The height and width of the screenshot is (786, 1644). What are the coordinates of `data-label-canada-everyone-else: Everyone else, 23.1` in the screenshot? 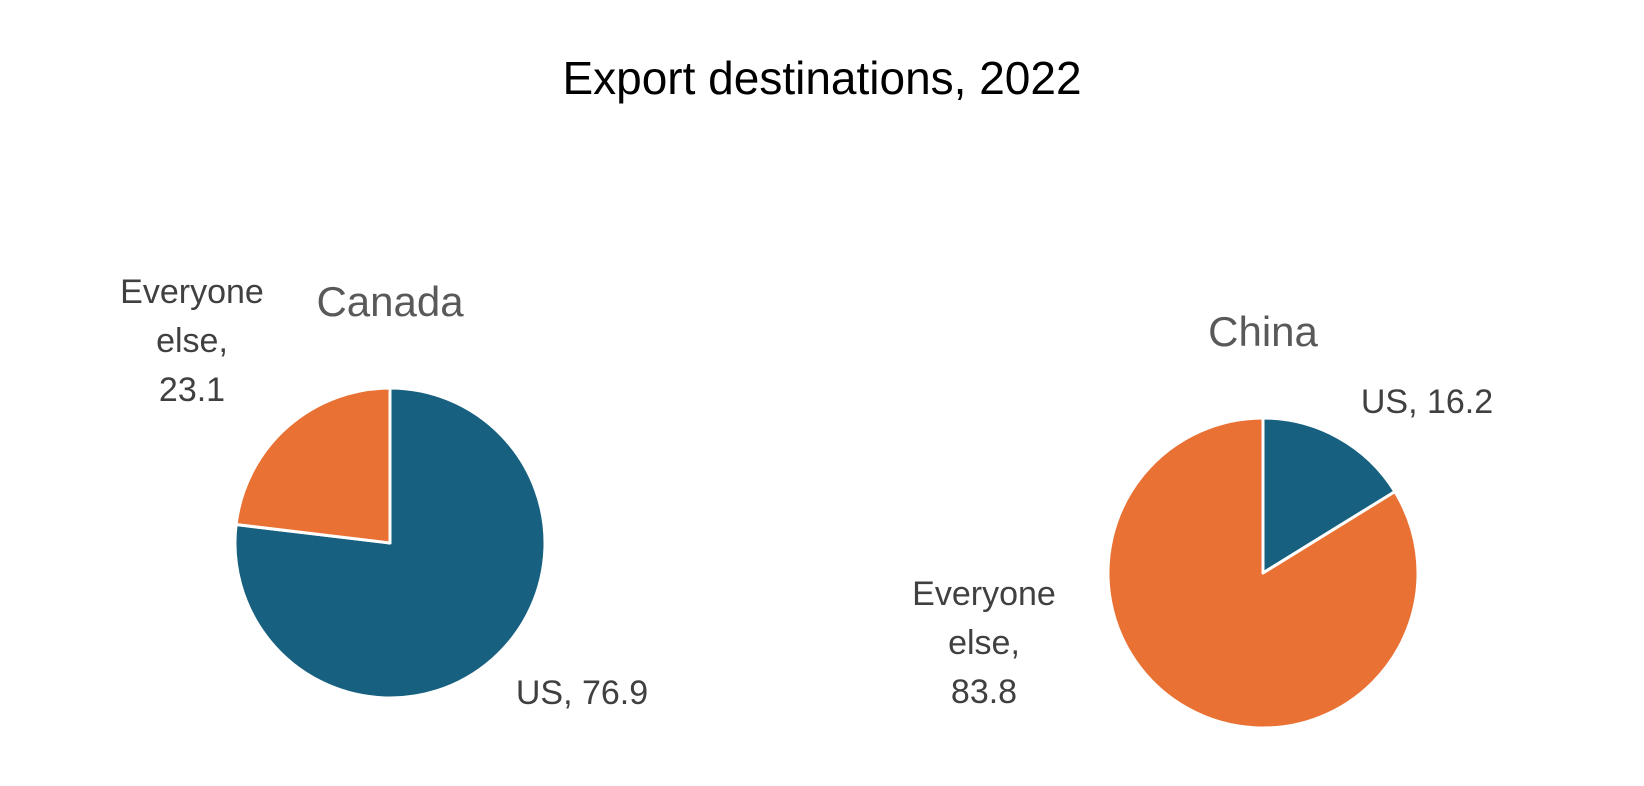 It's located at (192, 341).